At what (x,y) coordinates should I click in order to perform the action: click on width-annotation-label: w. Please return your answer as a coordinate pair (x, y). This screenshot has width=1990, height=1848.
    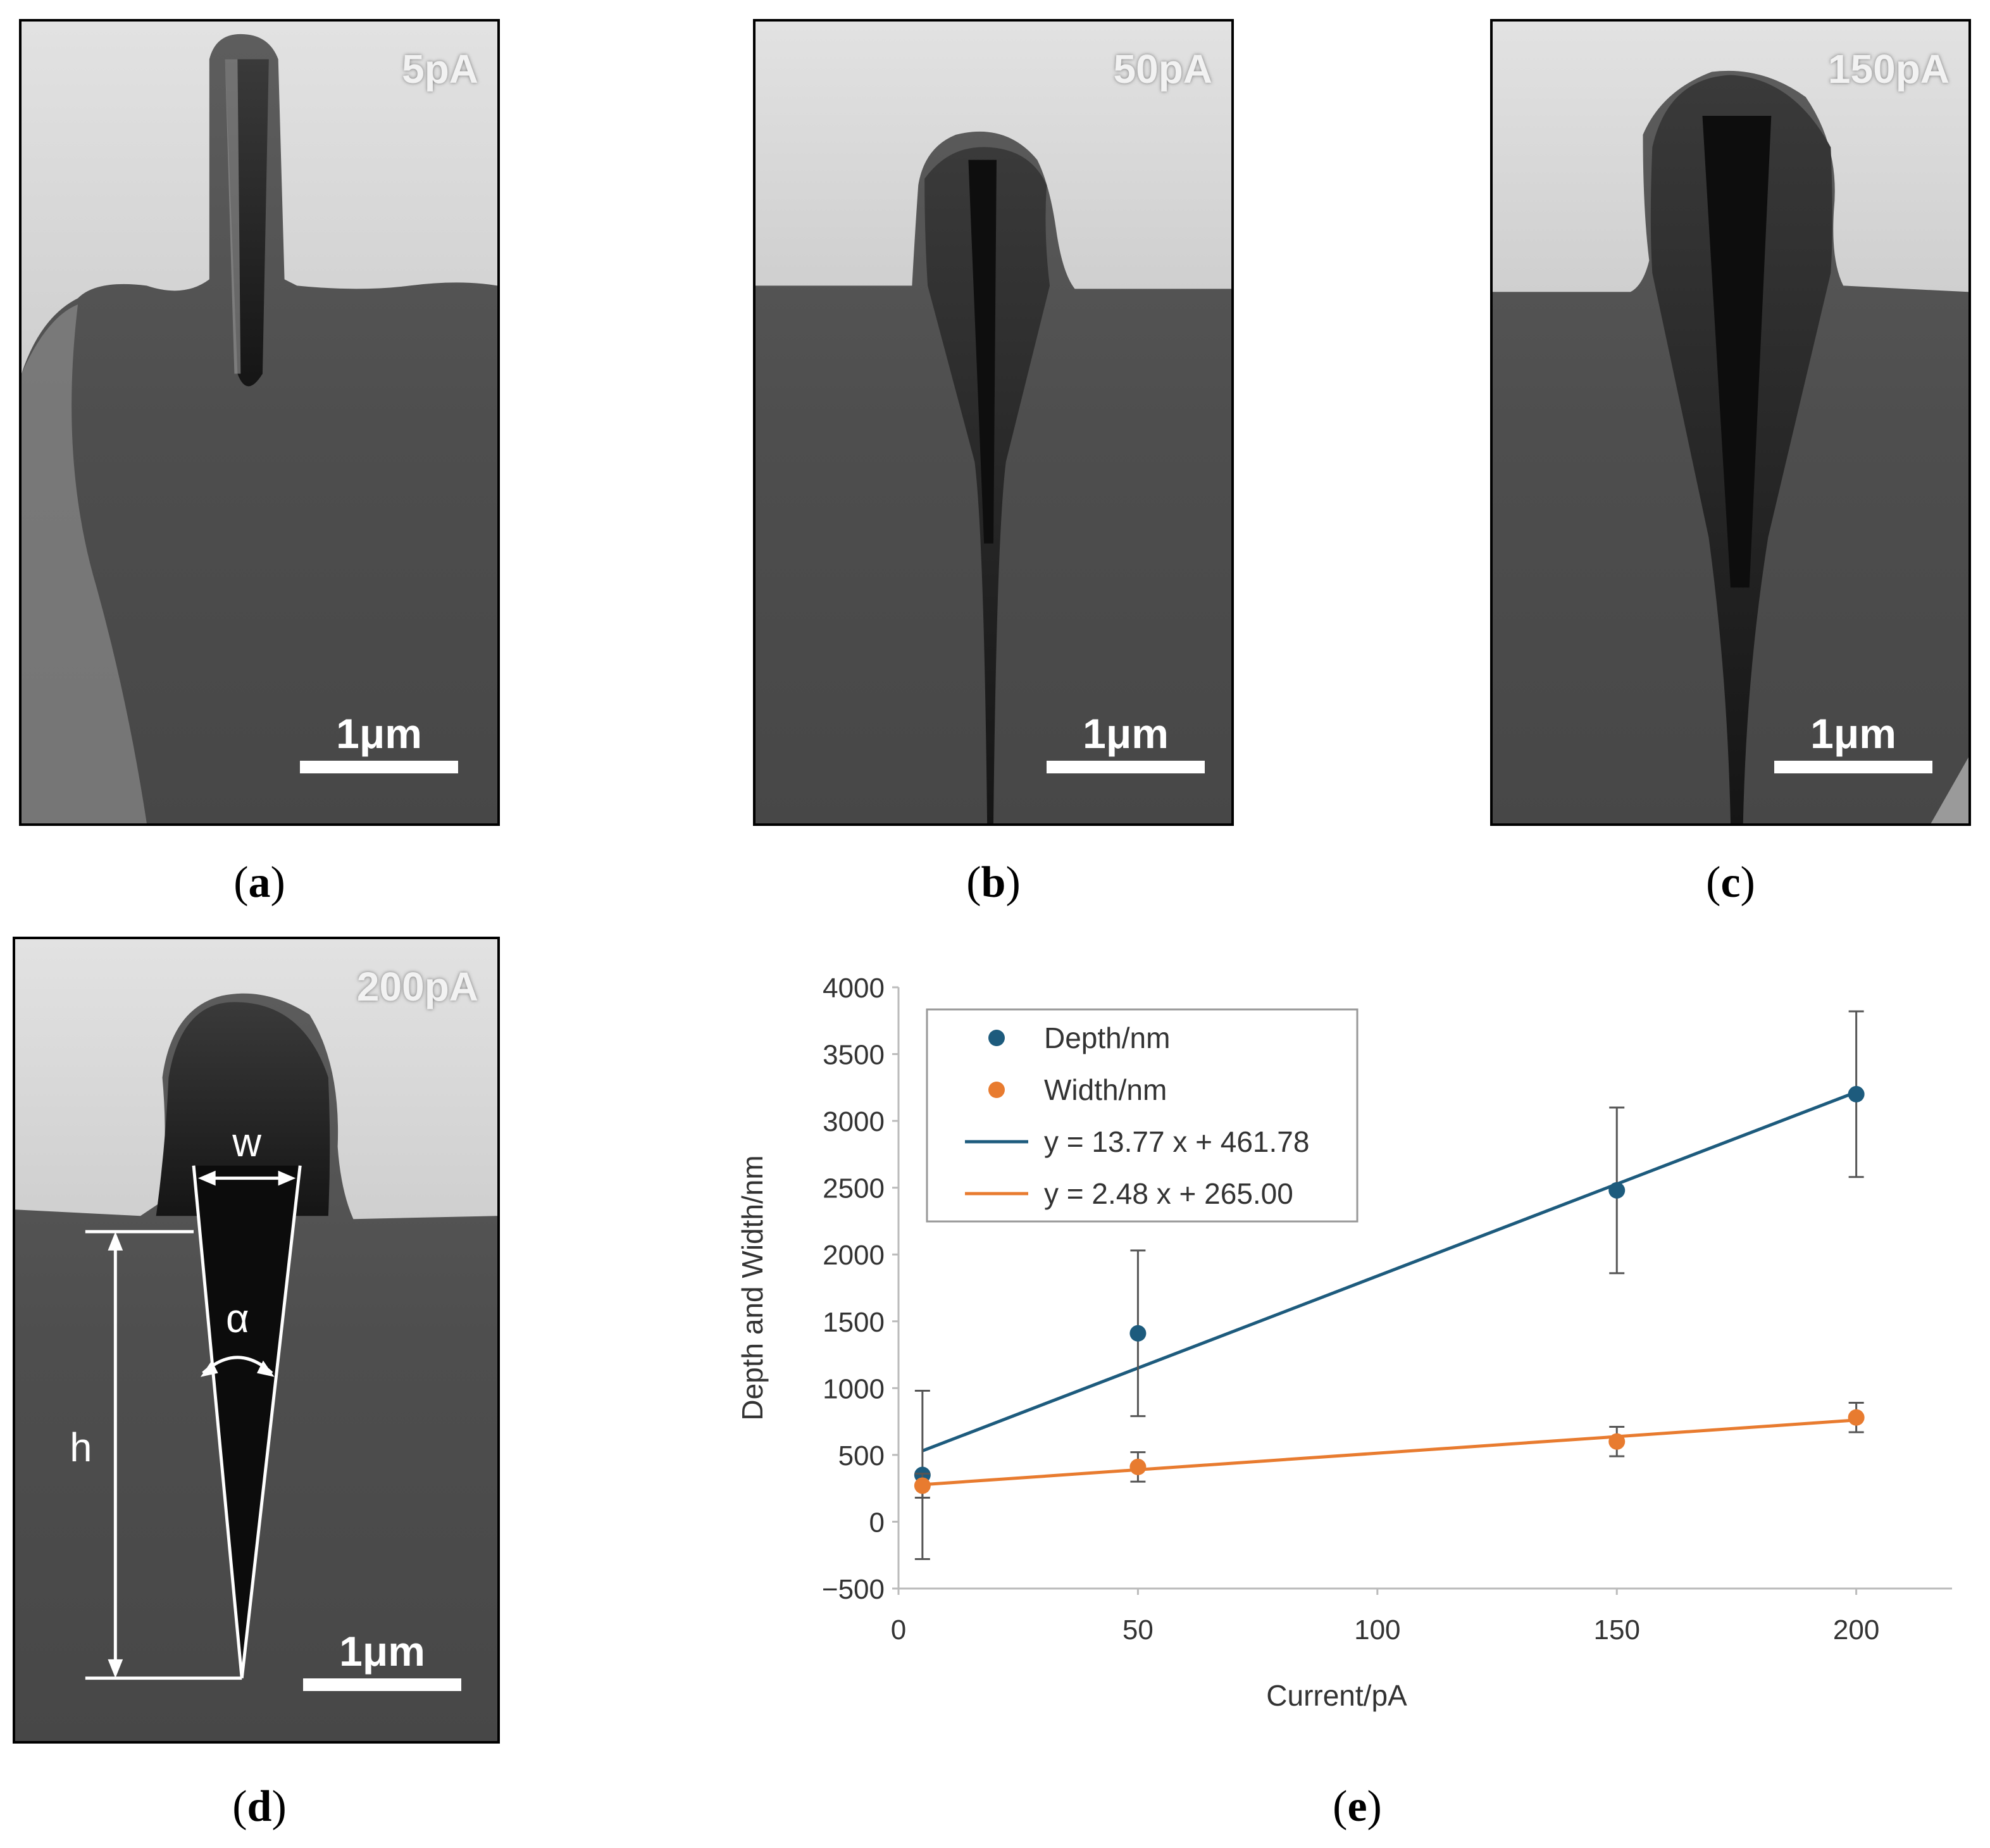
    Looking at the image, I should click on (246, 1143).